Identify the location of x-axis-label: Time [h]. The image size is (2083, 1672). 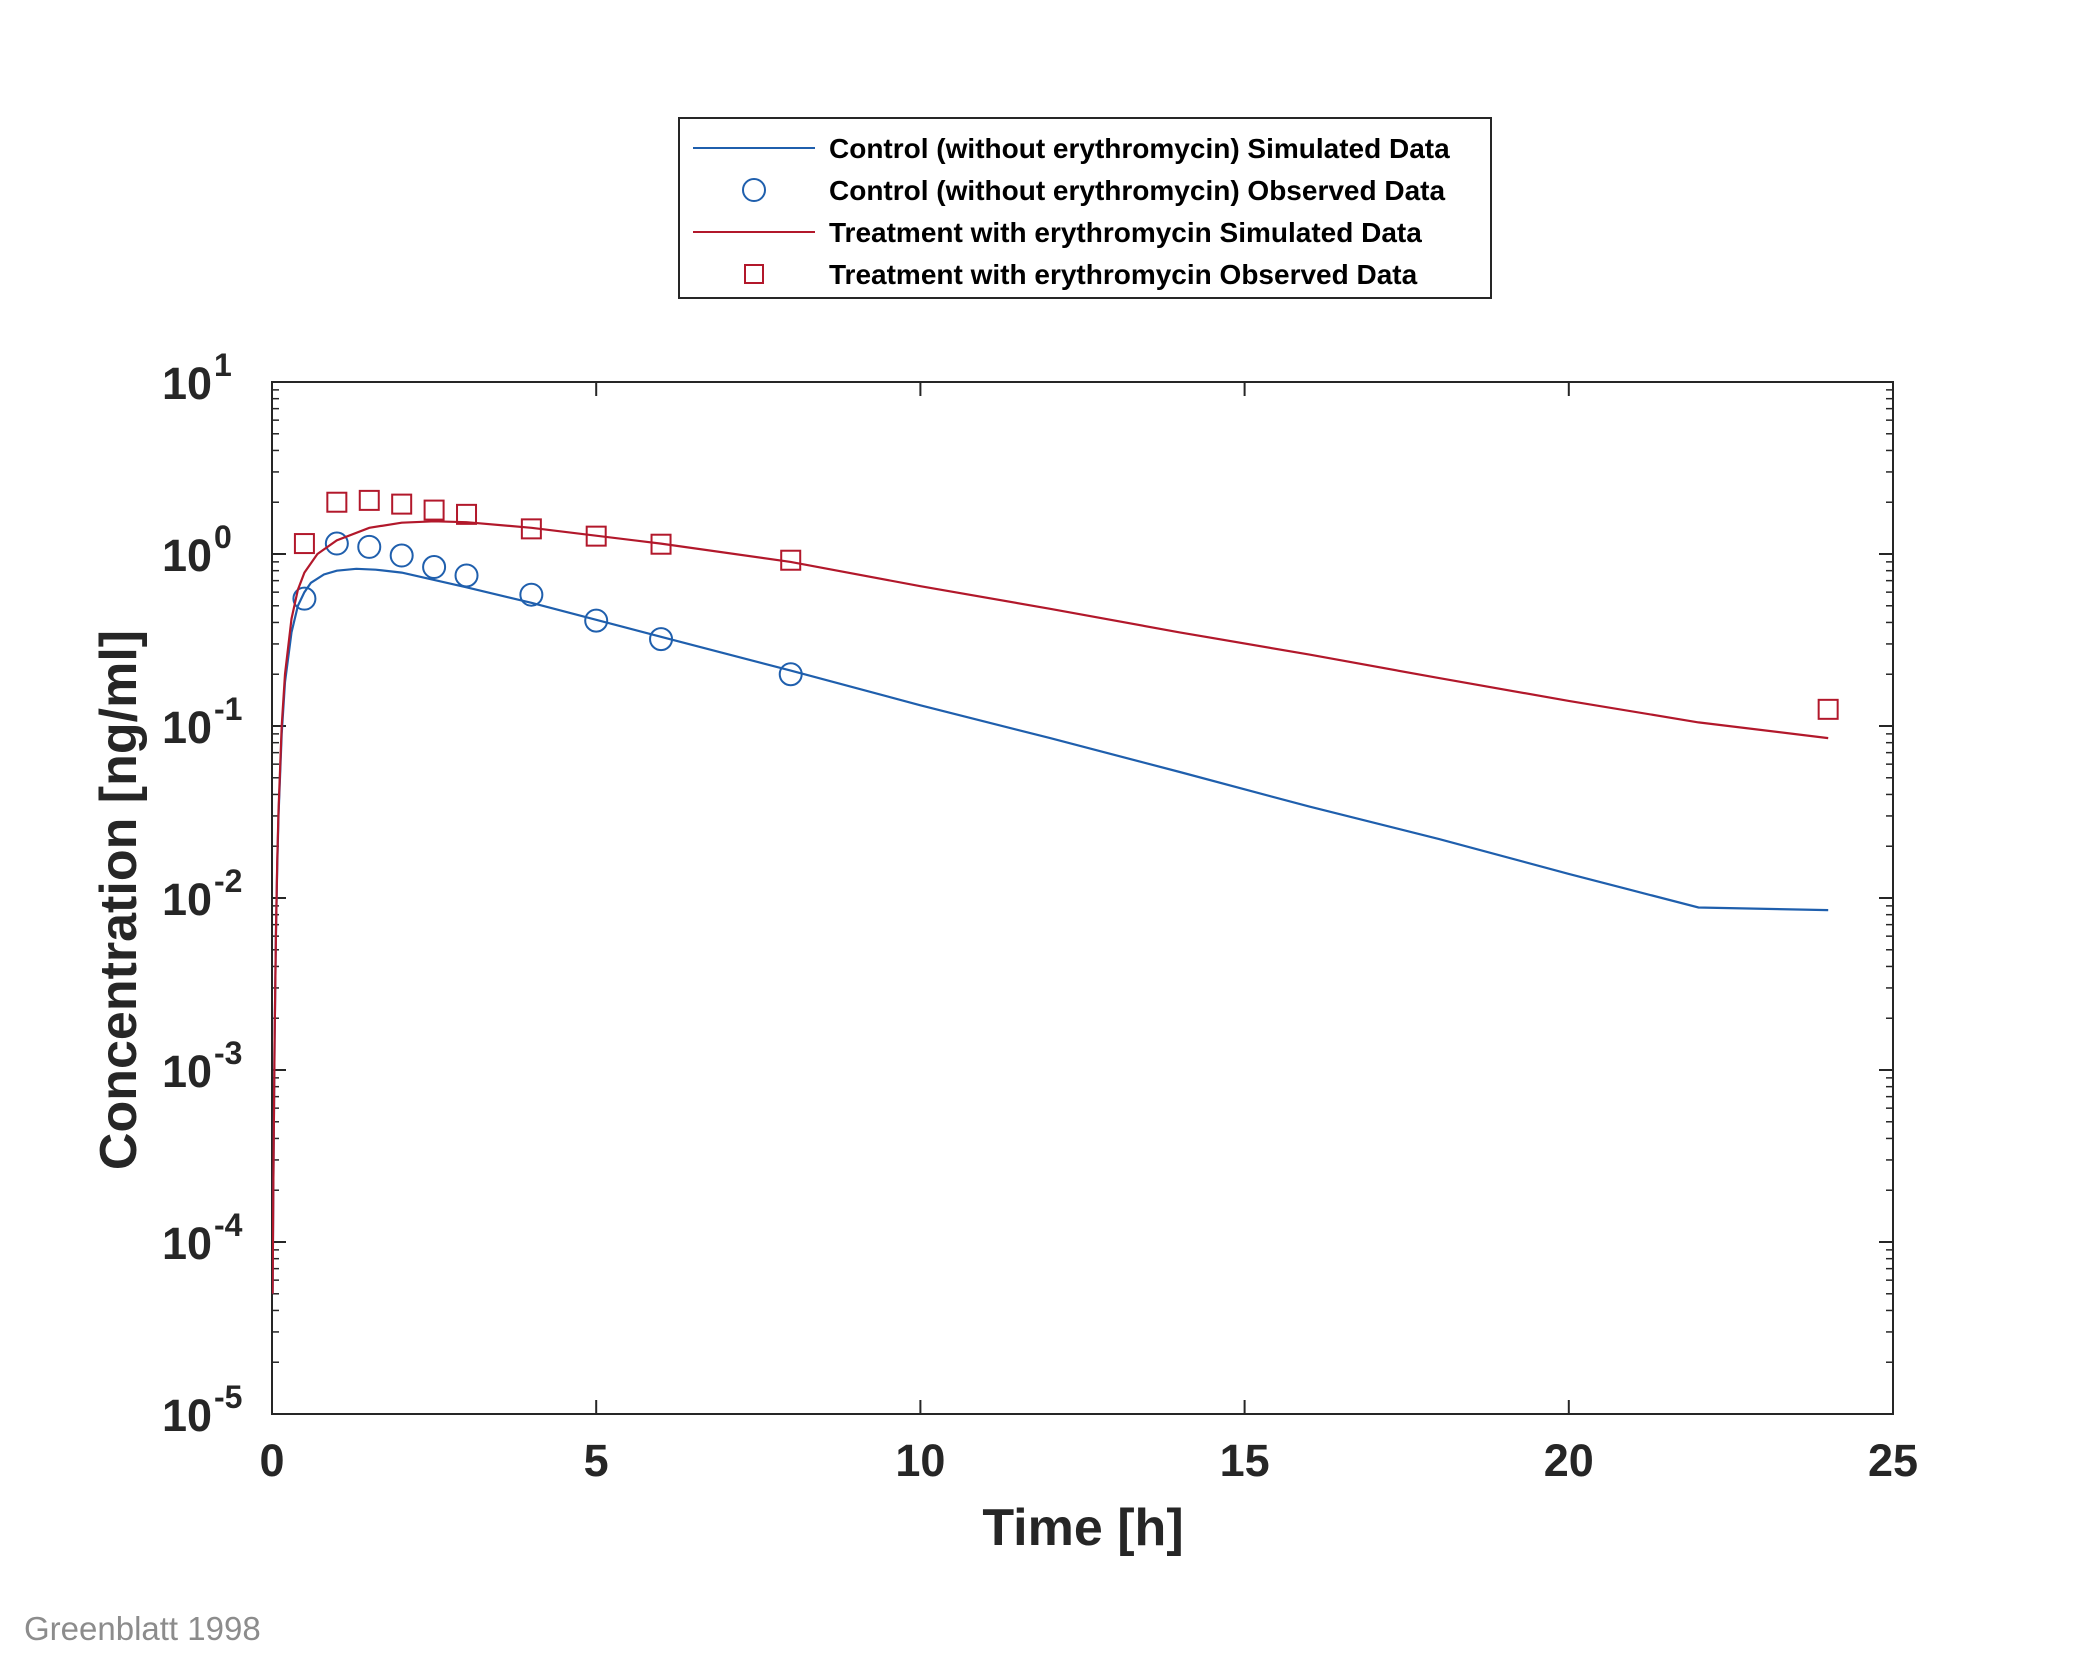
(1082, 1528).